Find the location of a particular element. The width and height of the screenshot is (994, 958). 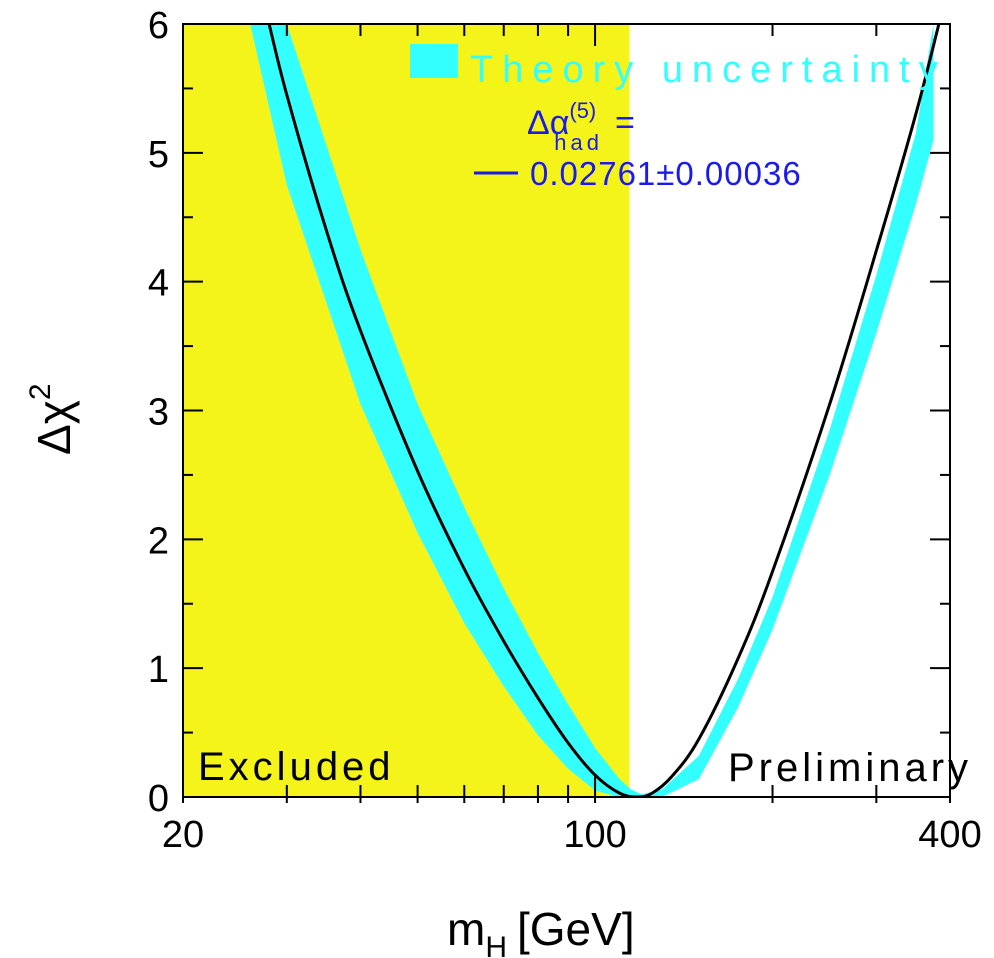

x-tick-label: 100 is located at coordinates (594, 835).